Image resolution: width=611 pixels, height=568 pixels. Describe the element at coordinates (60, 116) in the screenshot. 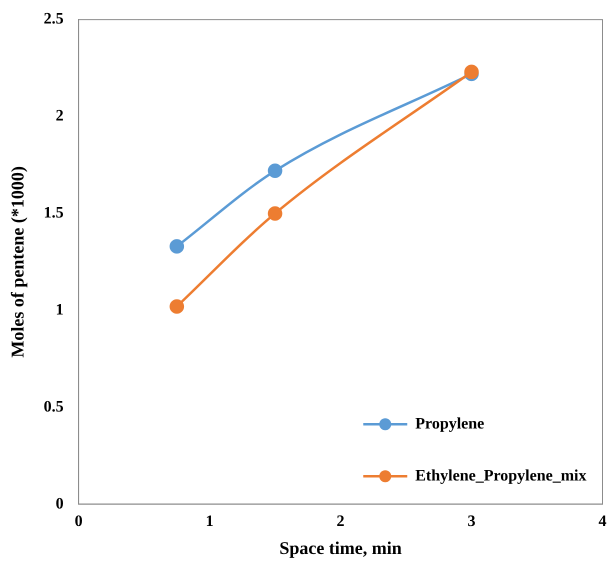

I see `y-tick-label: 2` at that location.